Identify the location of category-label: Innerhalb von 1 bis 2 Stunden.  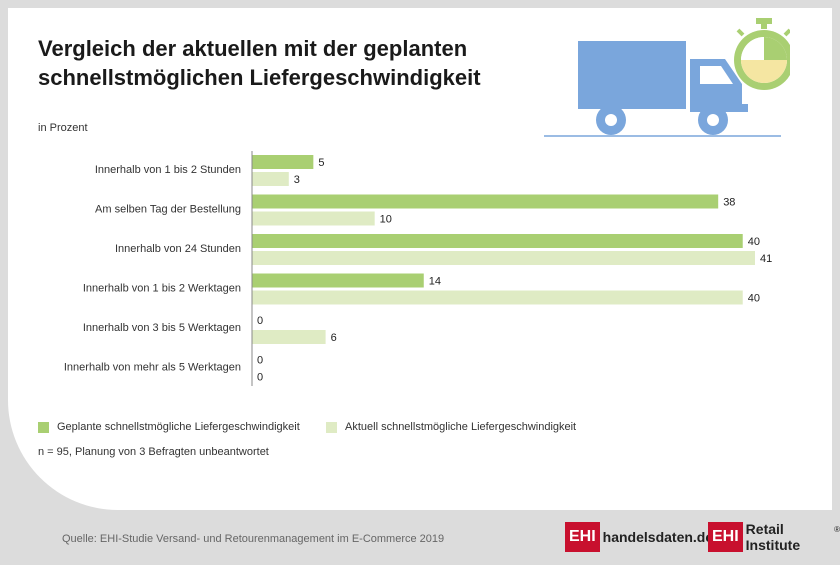
(168, 170).